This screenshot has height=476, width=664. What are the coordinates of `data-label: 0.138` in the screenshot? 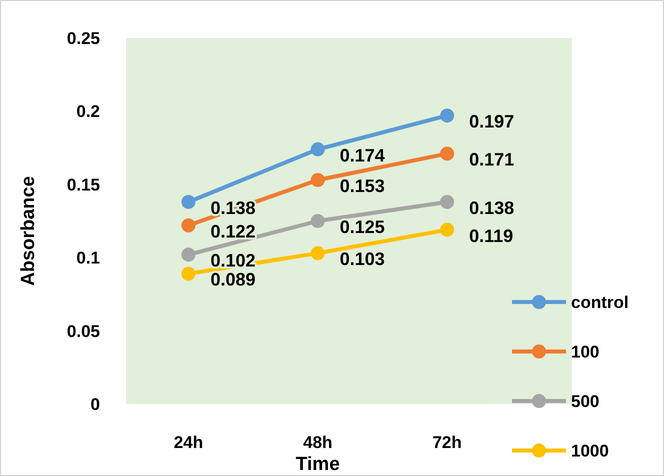 It's located at (491, 208).